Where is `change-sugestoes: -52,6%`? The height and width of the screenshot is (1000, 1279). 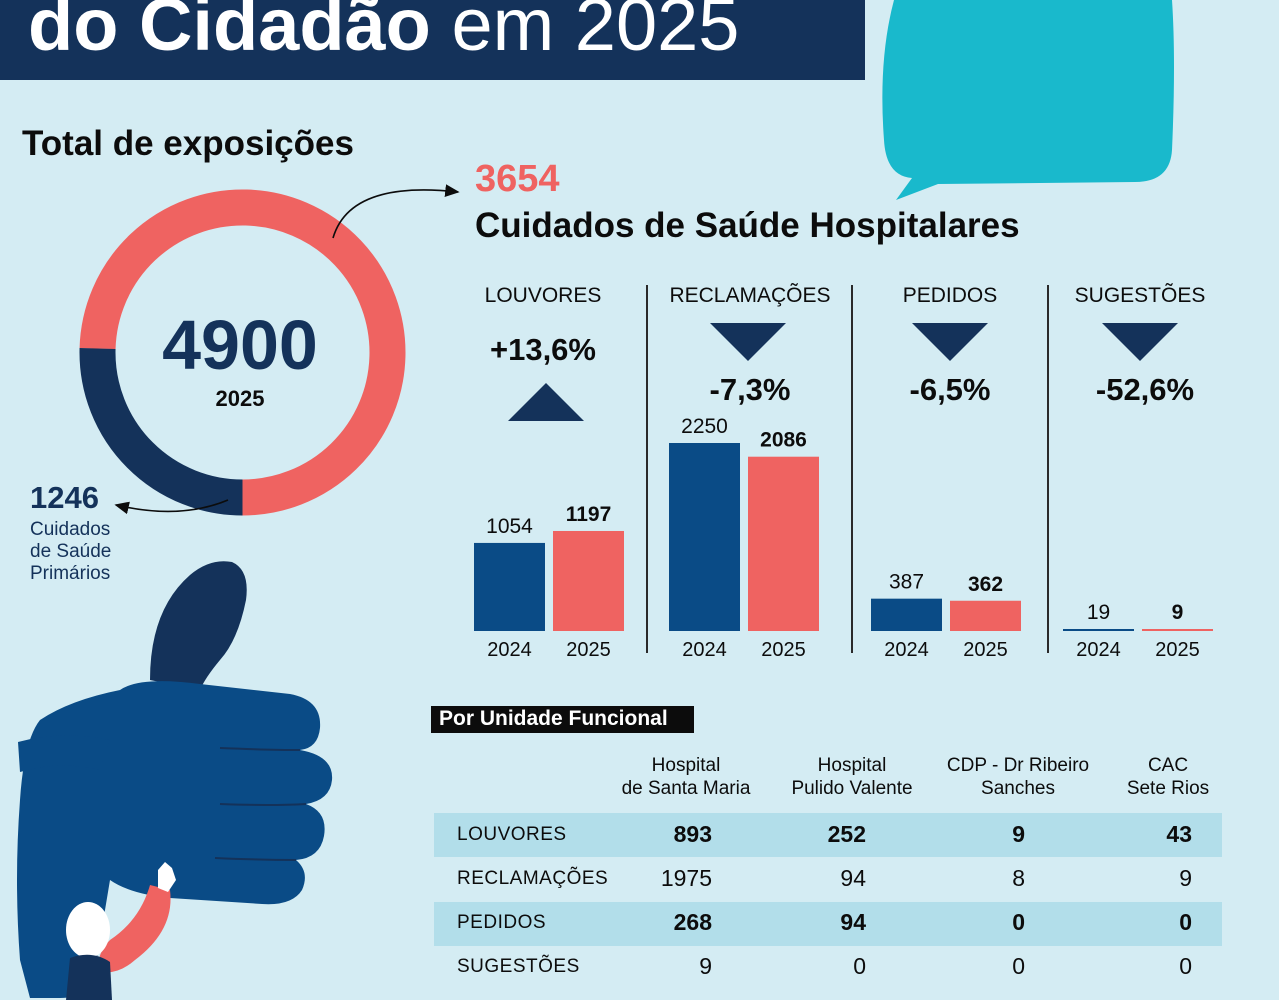
change-sugestoes: -52,6% is located at coordinates (1145, 389).